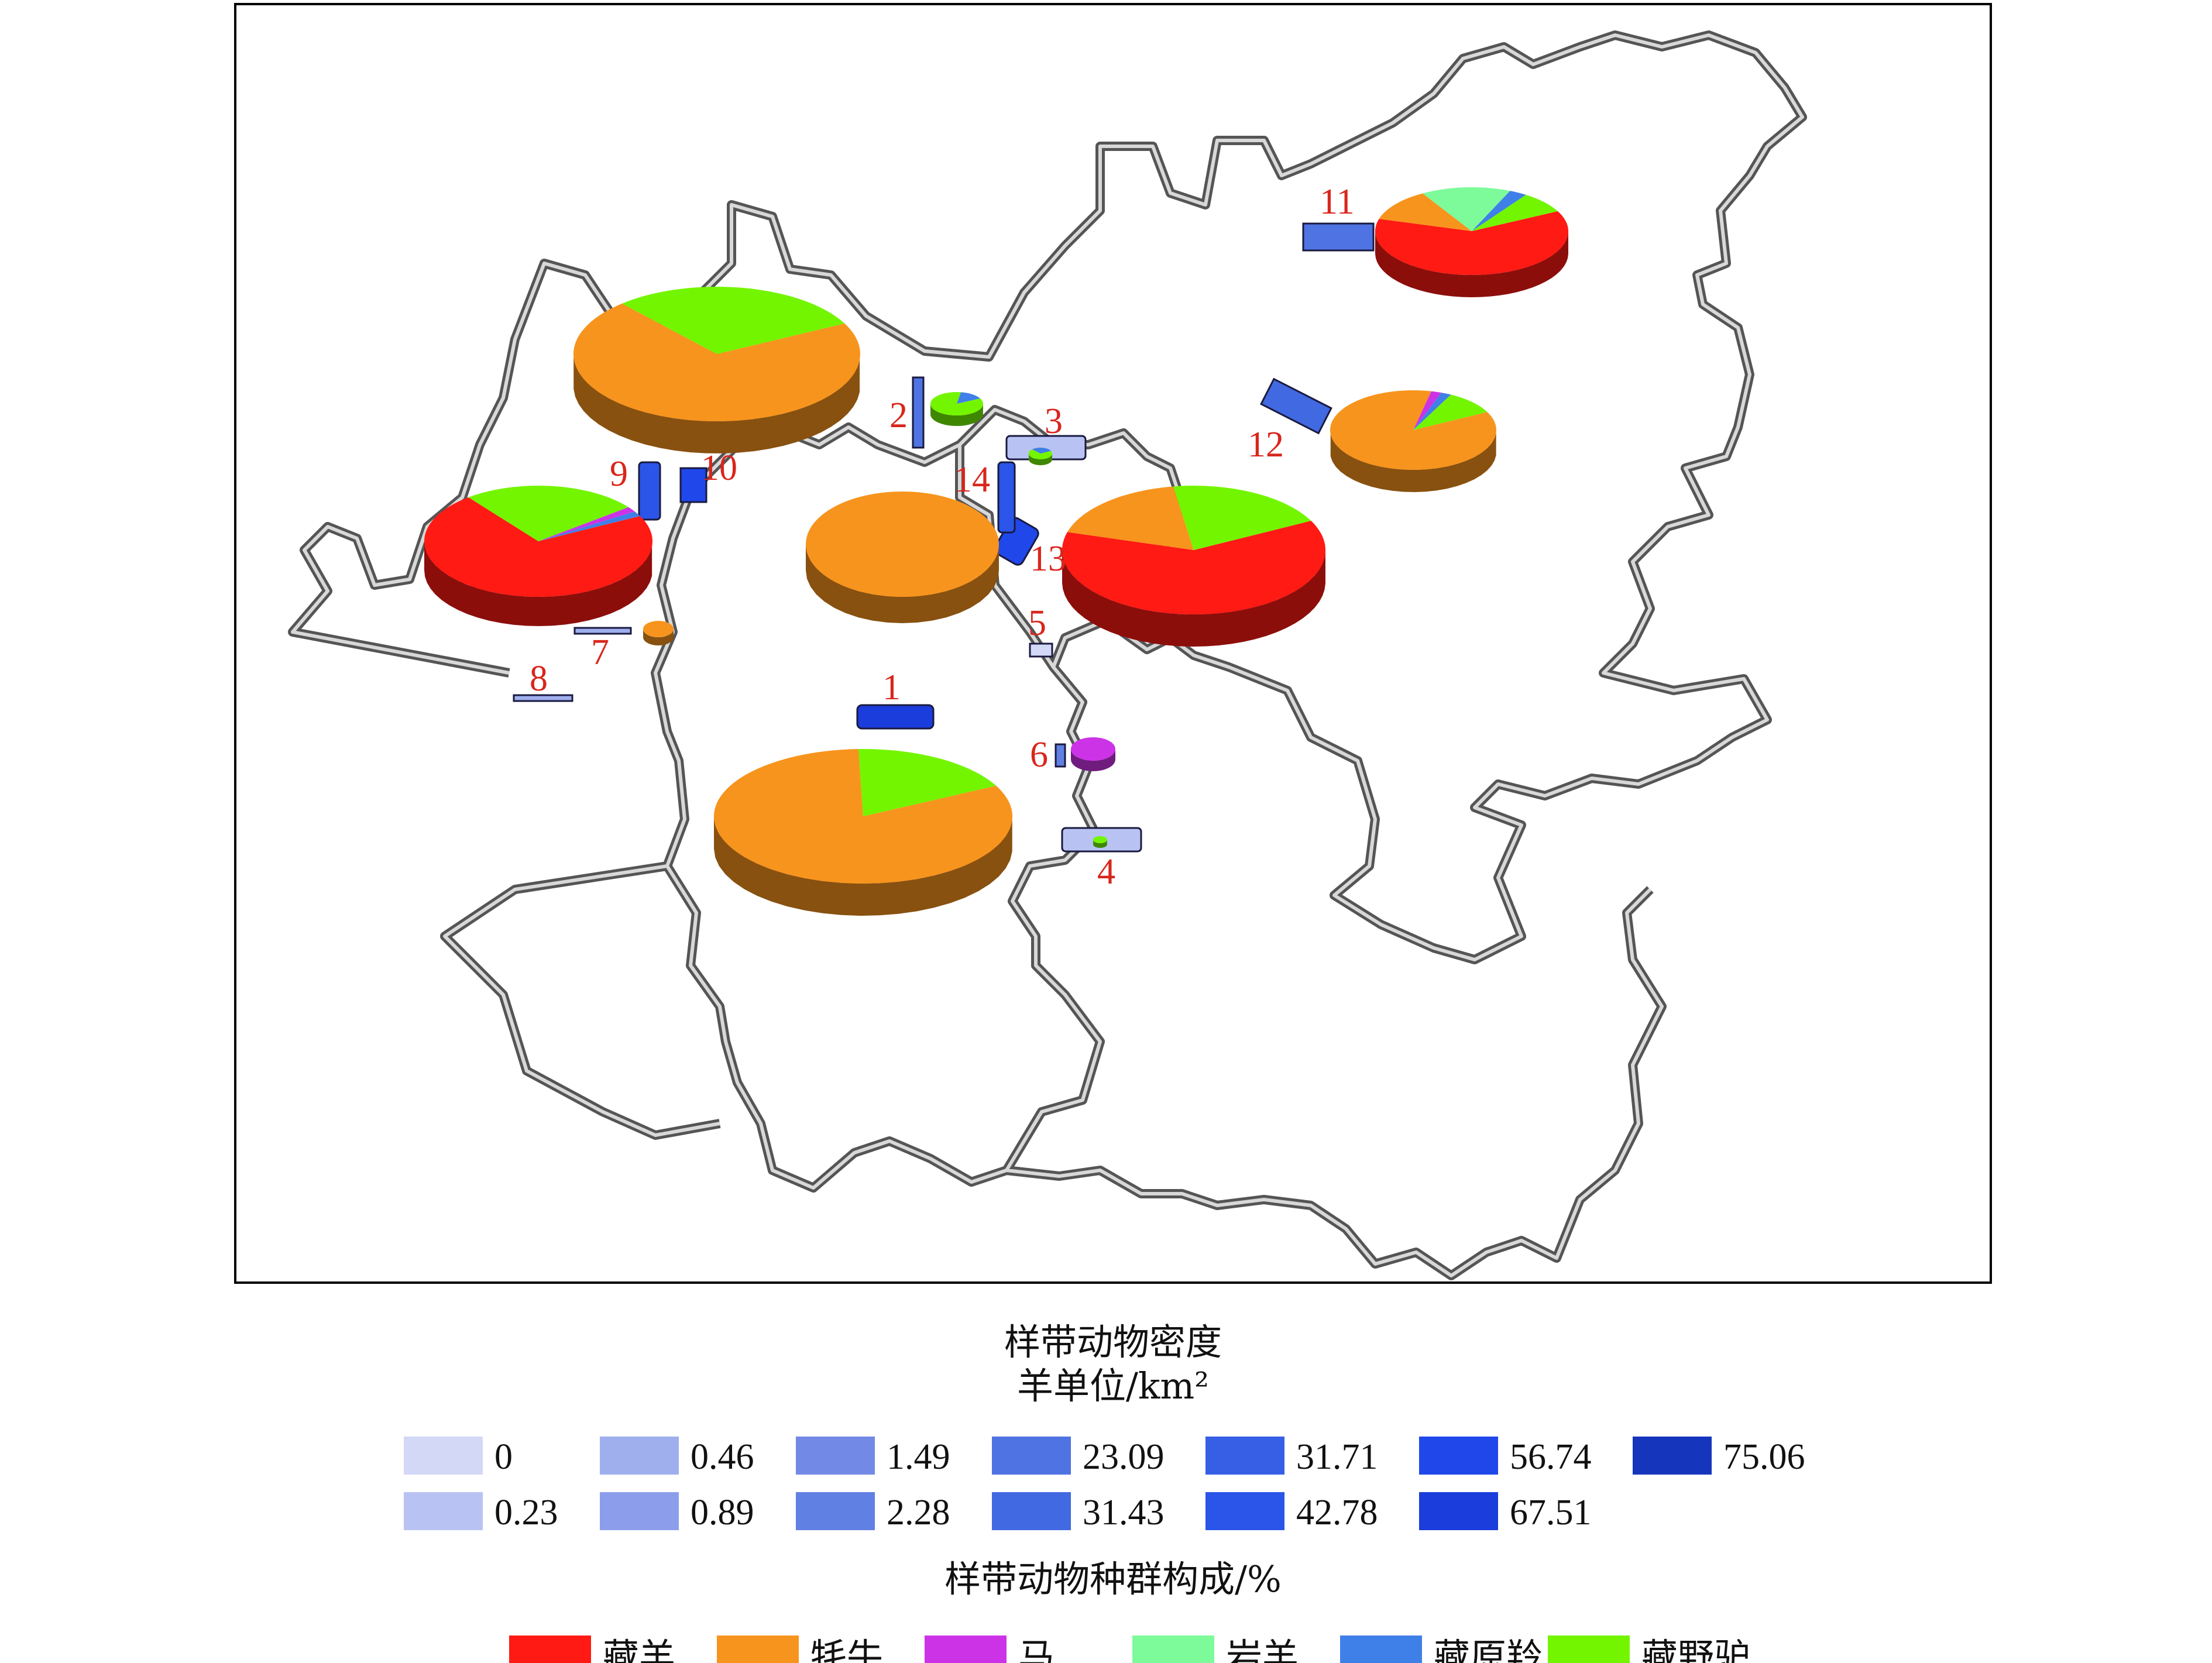  I want to click on pie-11-slice-藏羊, so click(1472, 243).